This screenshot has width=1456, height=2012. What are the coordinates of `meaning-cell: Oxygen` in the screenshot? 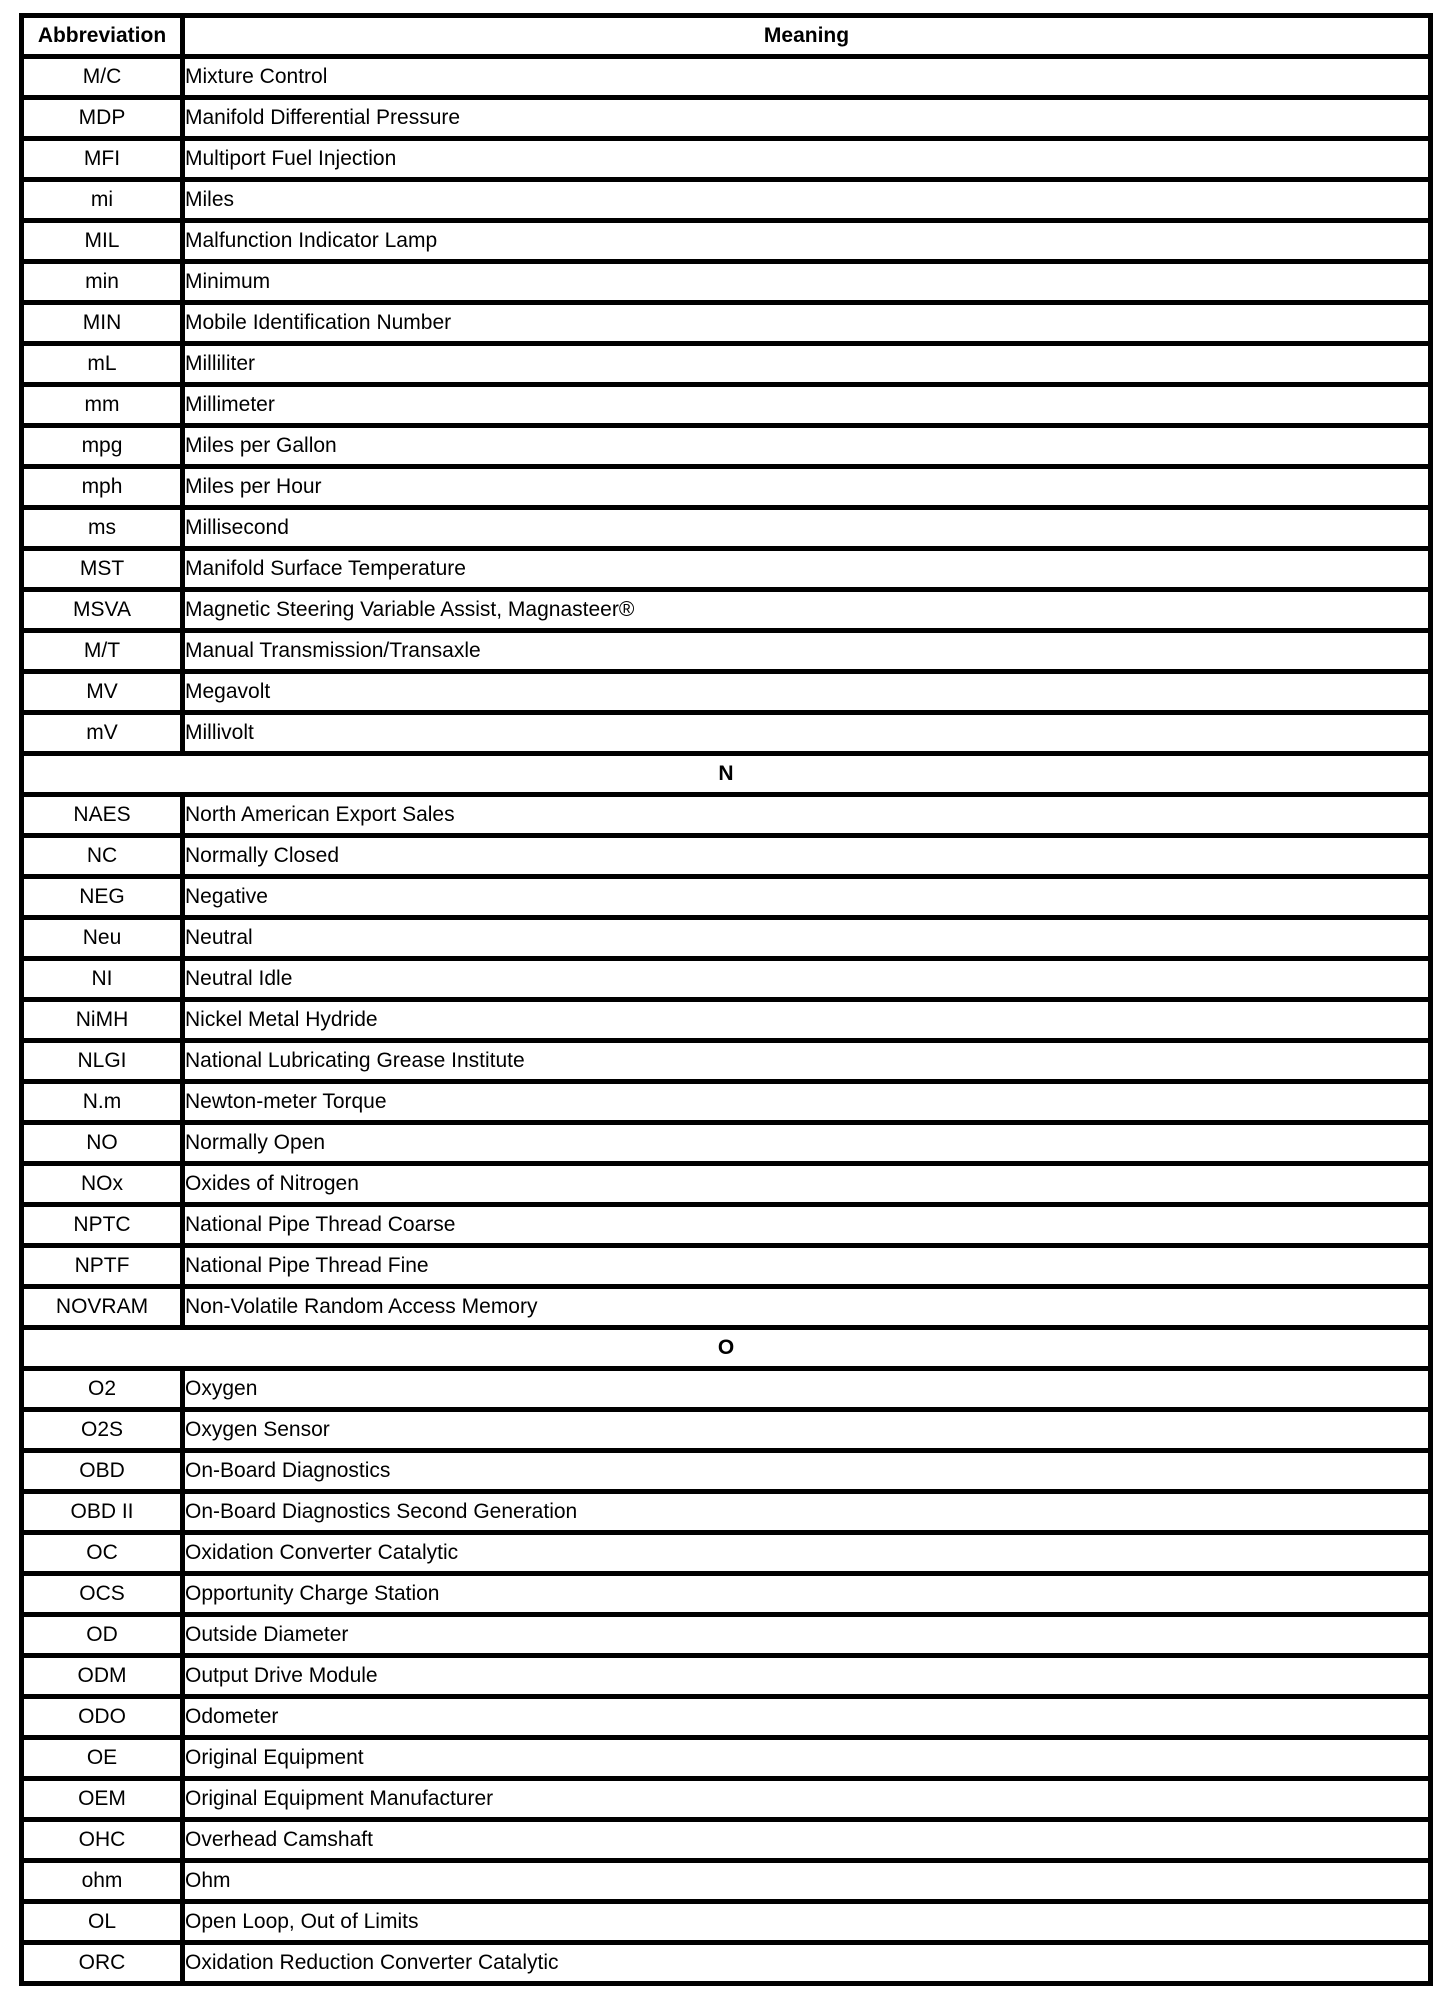 It's located at (806, 1389).